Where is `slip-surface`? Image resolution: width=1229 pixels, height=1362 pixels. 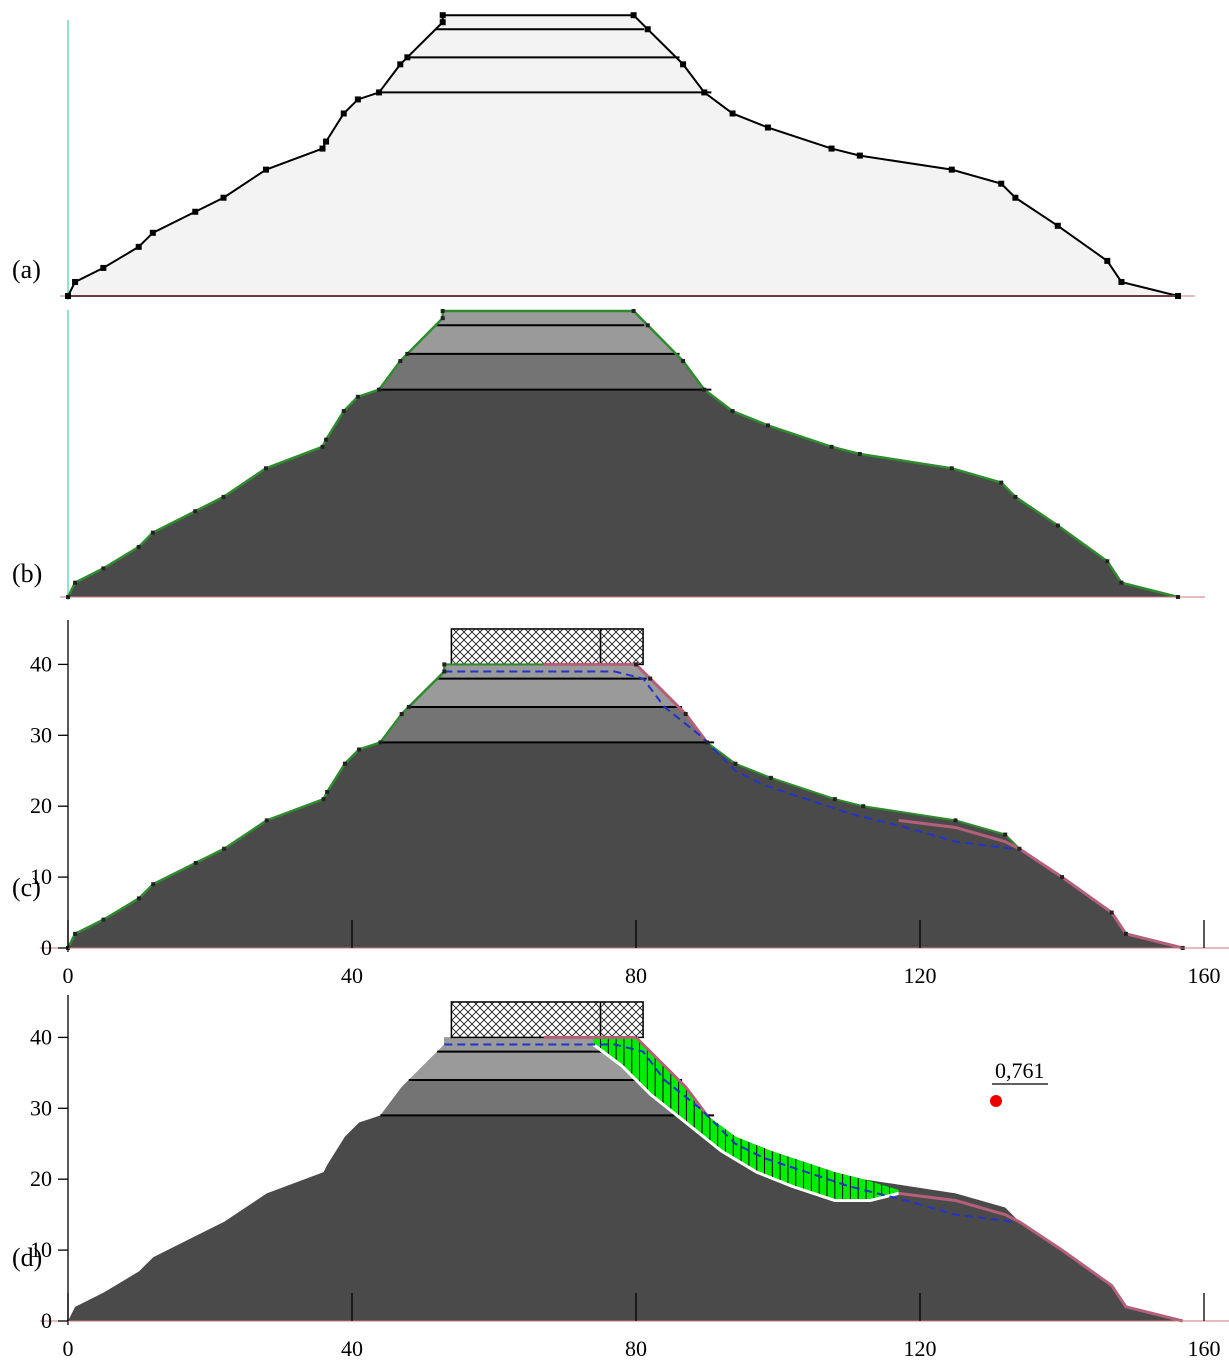
slip-surface is located at coordinates (746, 1122).